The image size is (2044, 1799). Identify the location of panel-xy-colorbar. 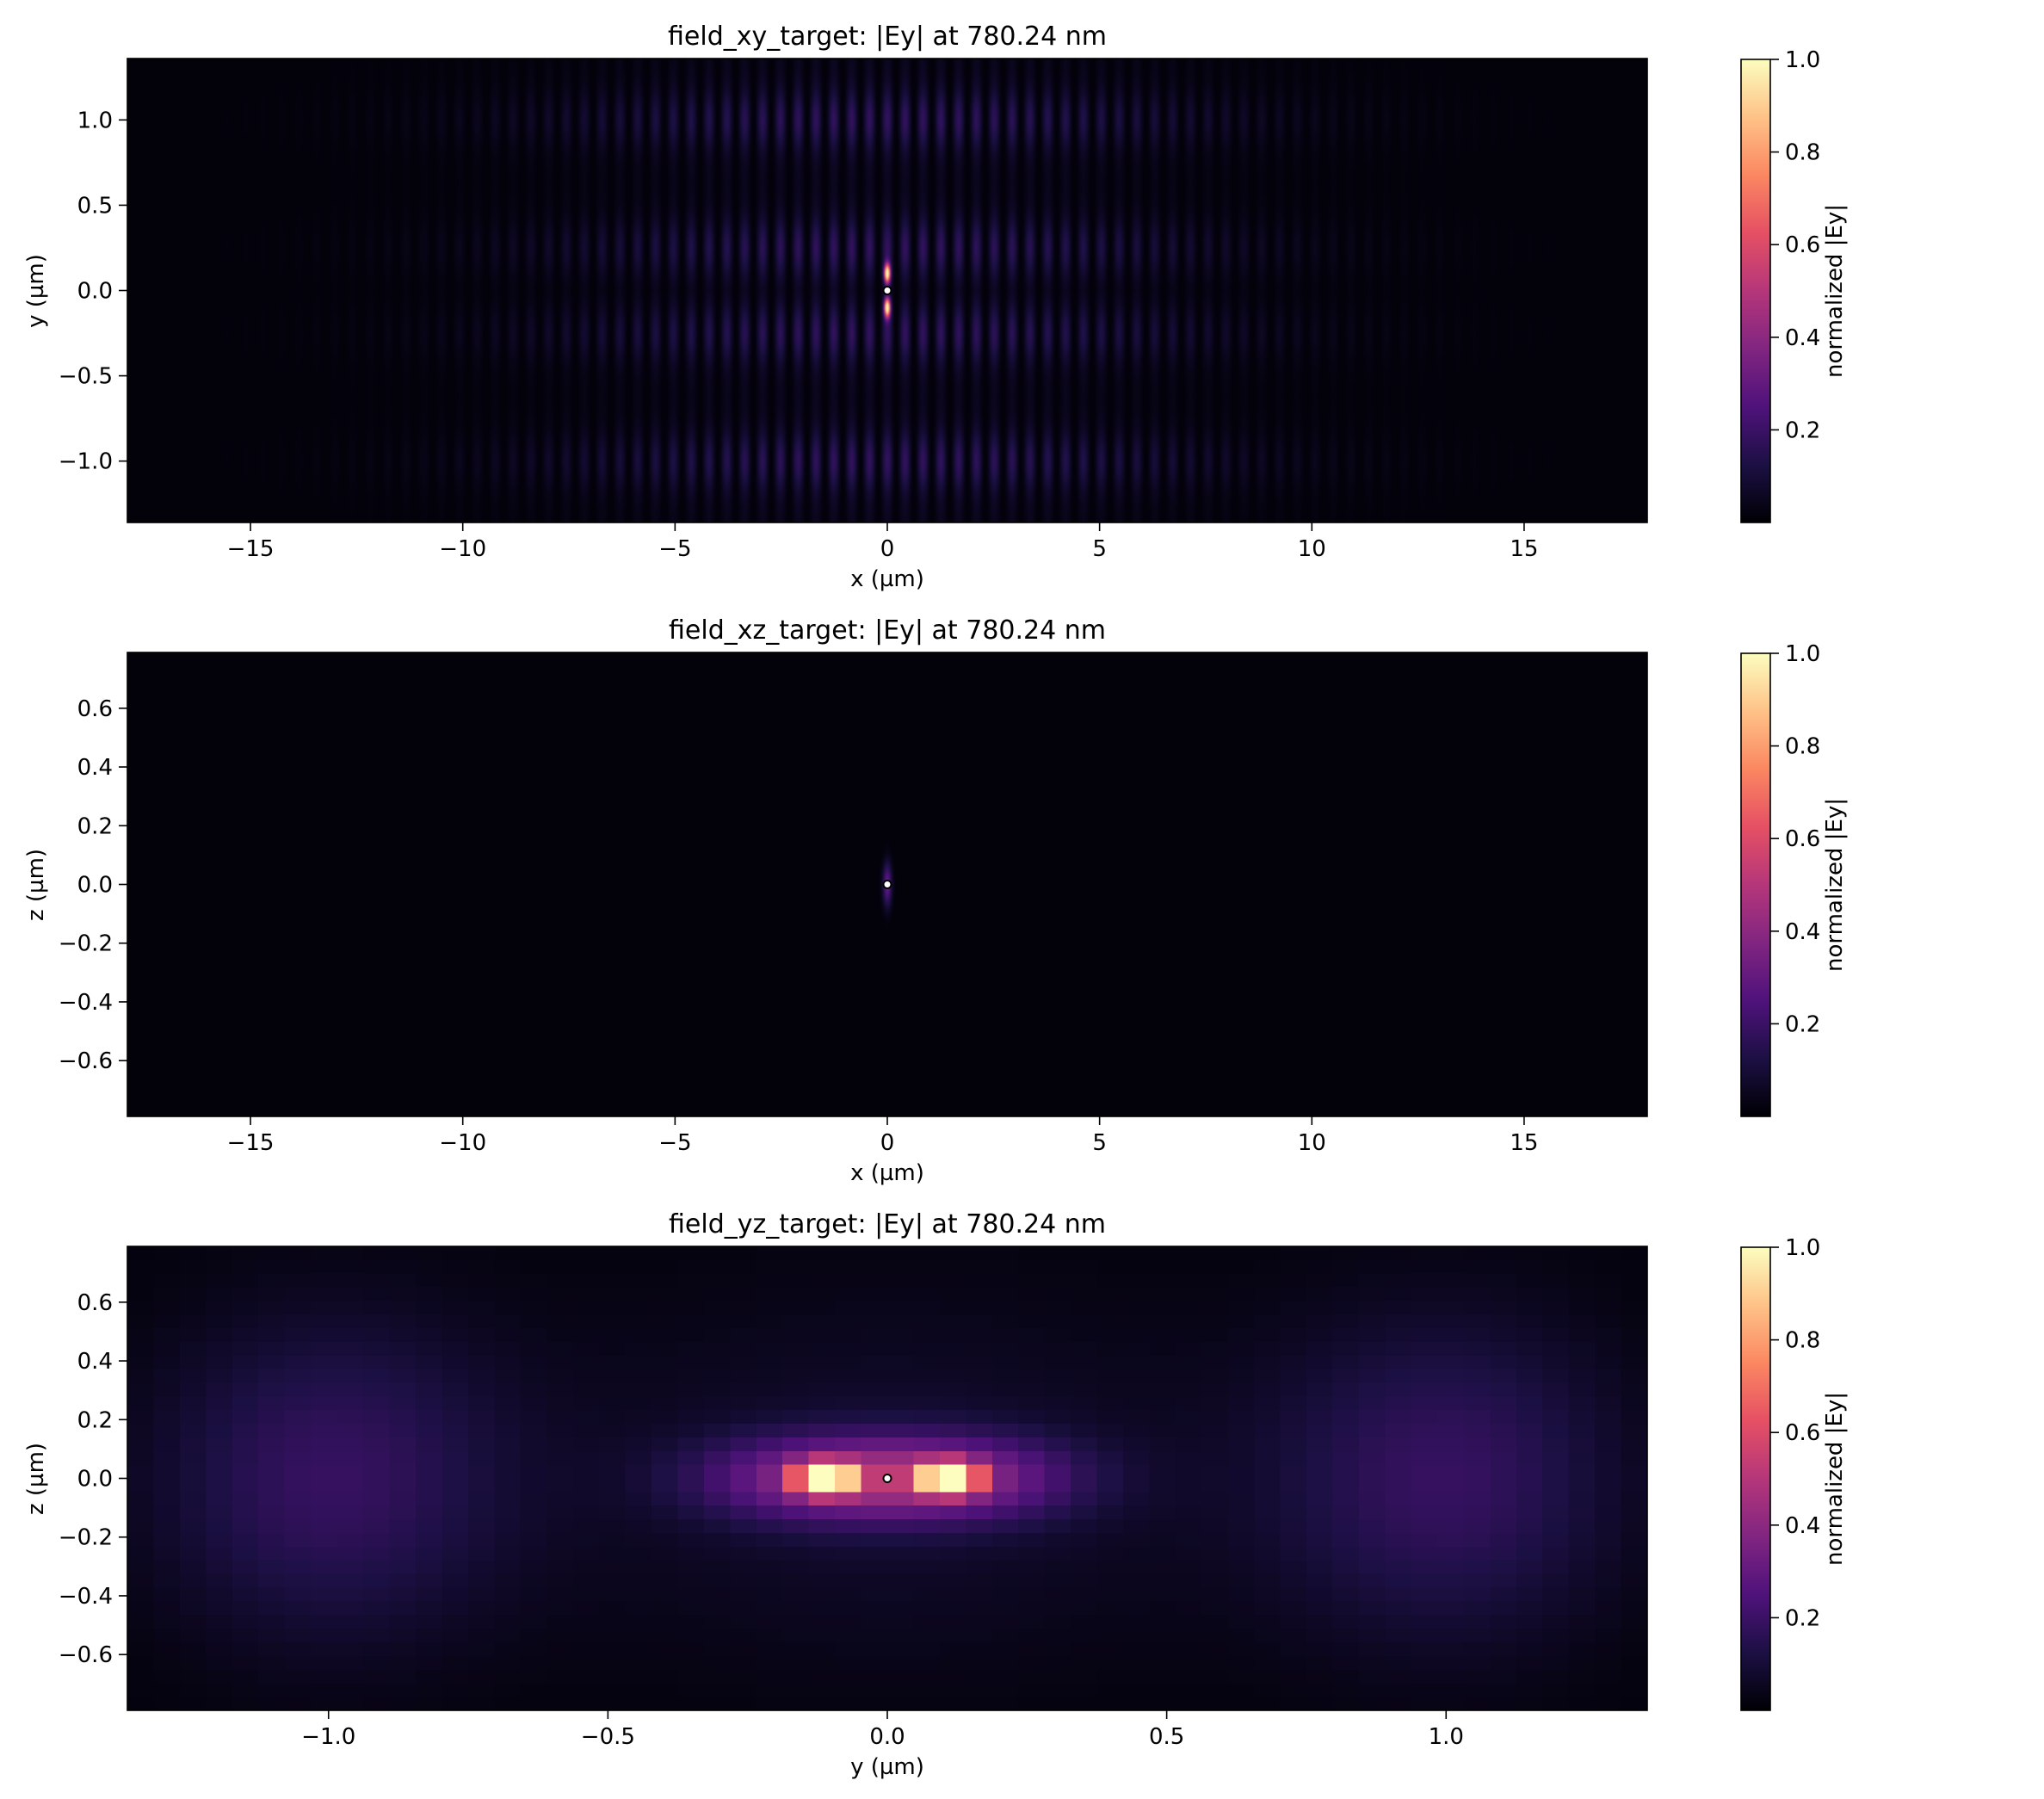
(1755, 291).